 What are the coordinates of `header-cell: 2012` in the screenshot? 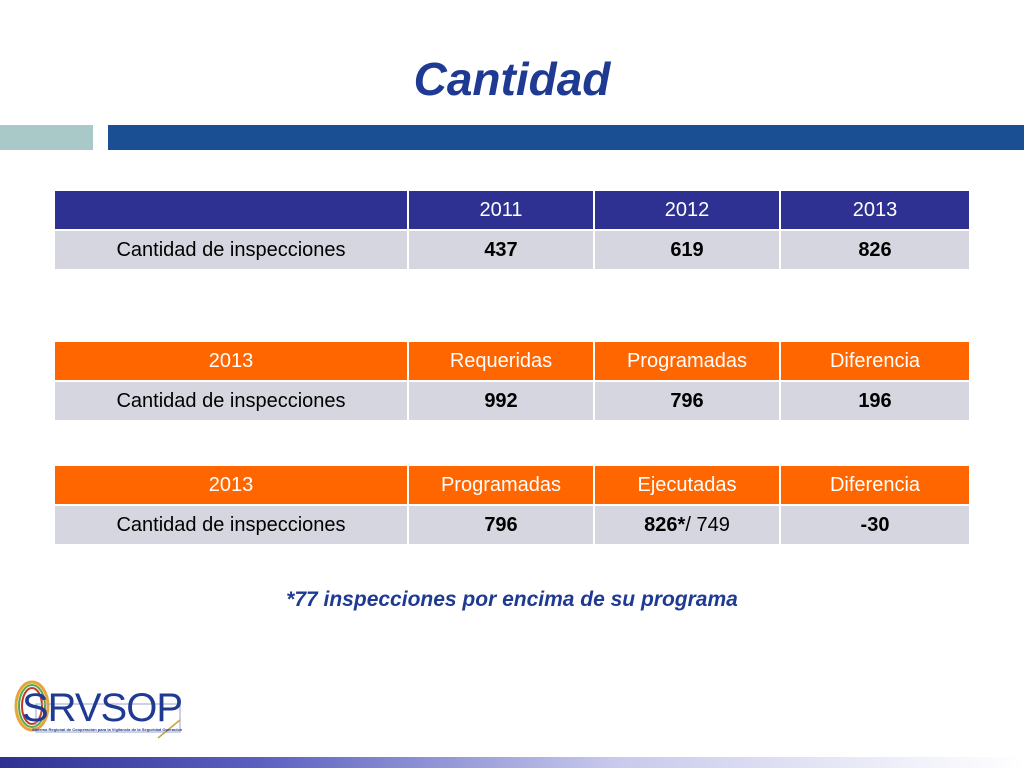 It's located at (687, 210).